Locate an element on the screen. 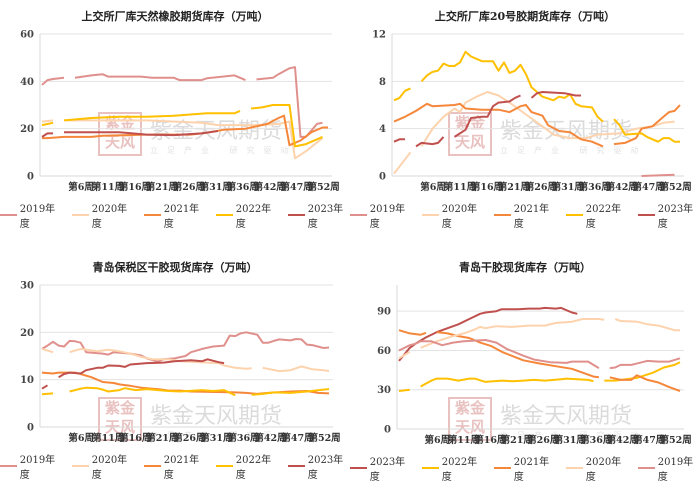 The image size is (700, 490). y-tick-label: 10 is located at coordinates (27, 380).